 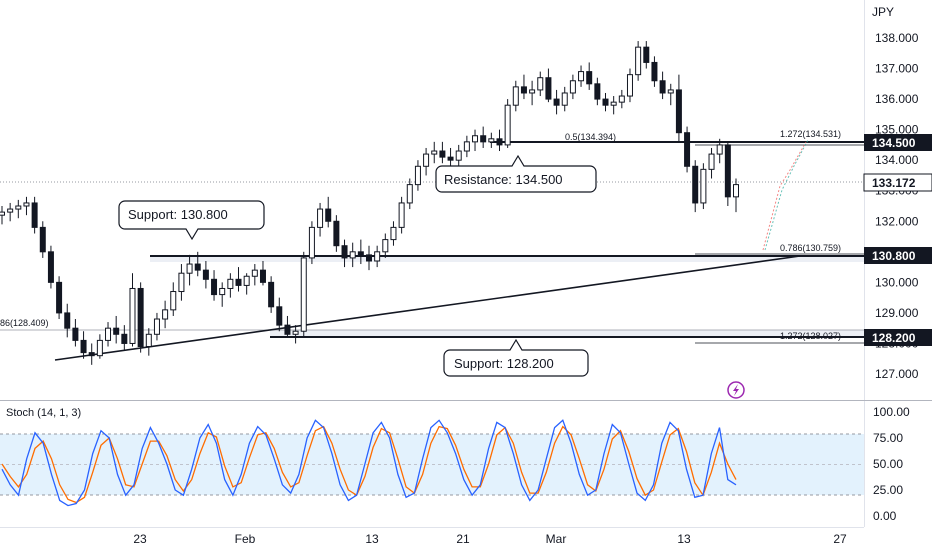 I want to click on badge-128200-text: 128.200, so click(x=894, y=338).